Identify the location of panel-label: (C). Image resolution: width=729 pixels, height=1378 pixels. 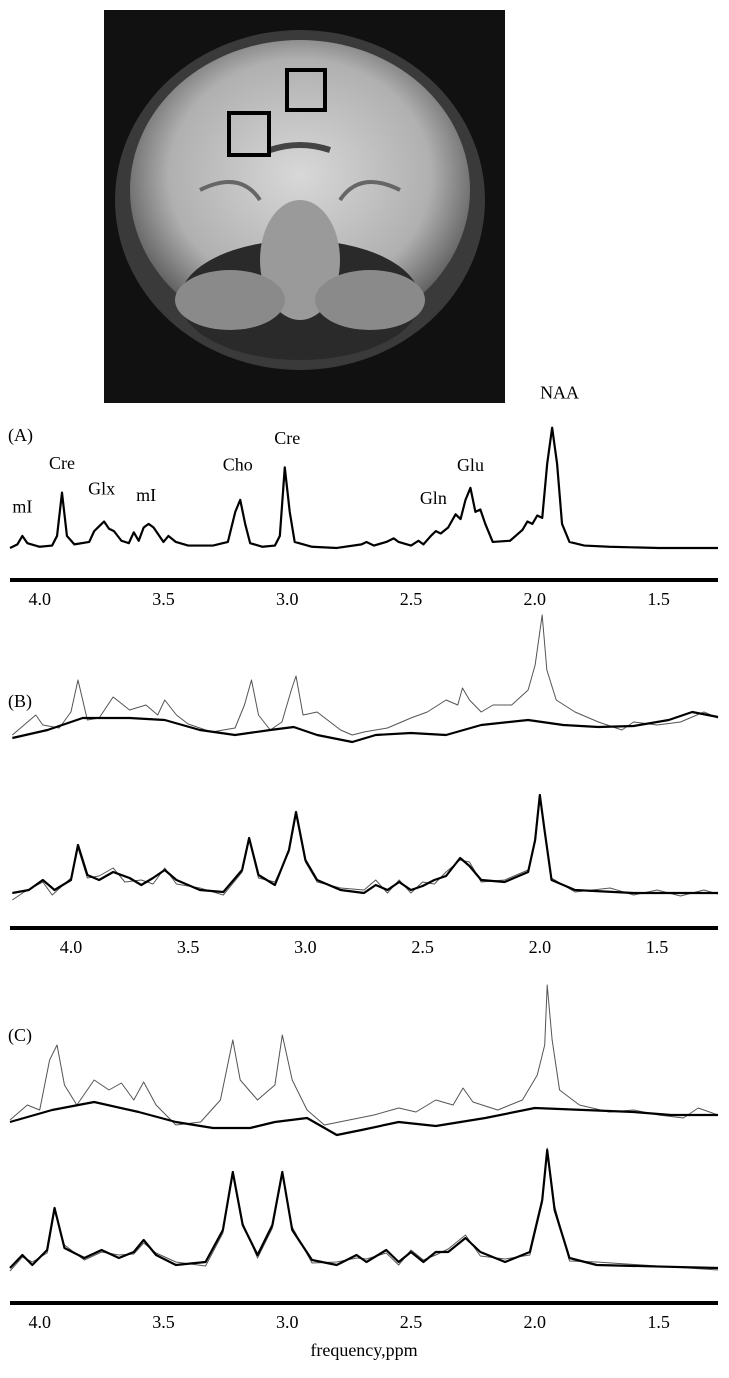
(20, 1035).